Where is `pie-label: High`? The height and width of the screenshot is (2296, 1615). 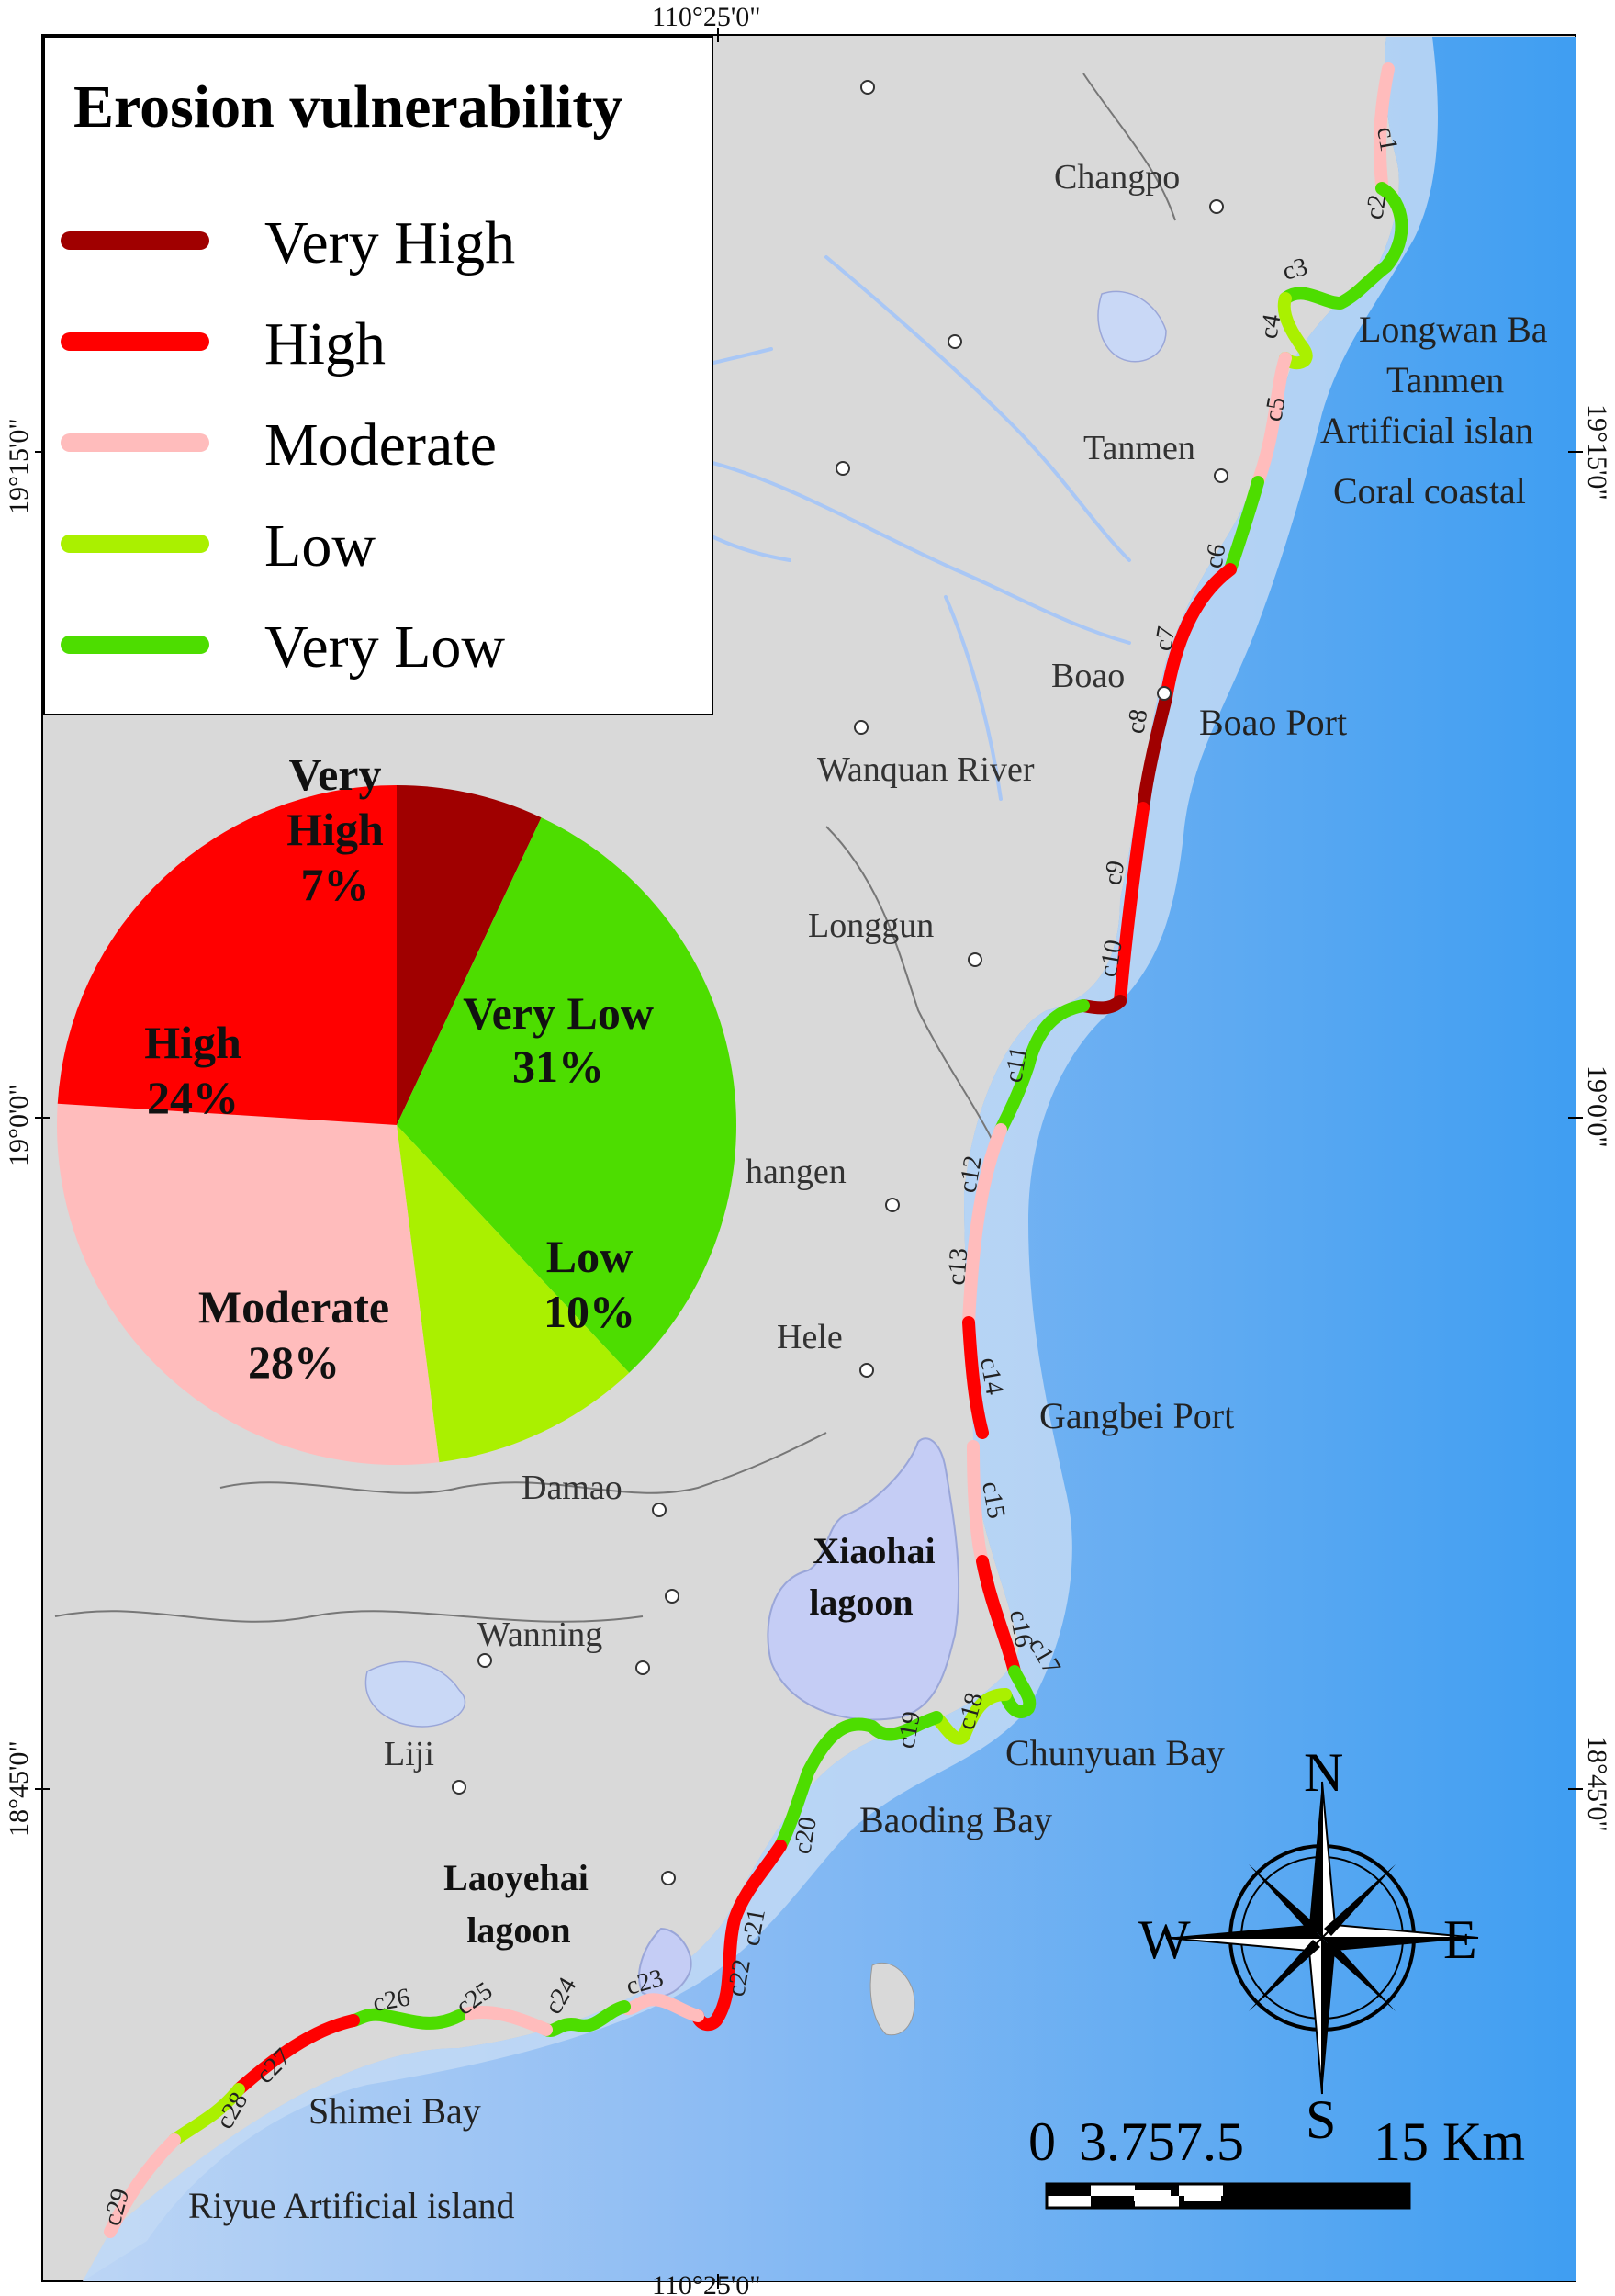 pie-label: High is located at coordinates (335, 829).